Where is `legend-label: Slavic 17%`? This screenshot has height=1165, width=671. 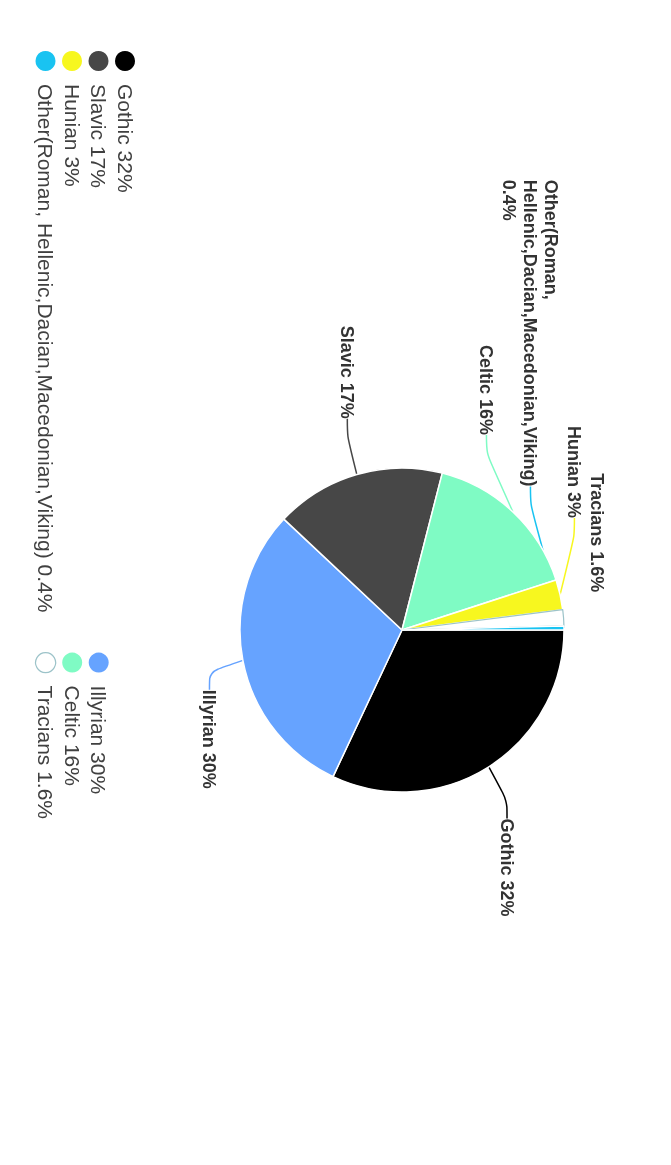
legend-label: Slavic 17% is located at coordinates (98, 136).